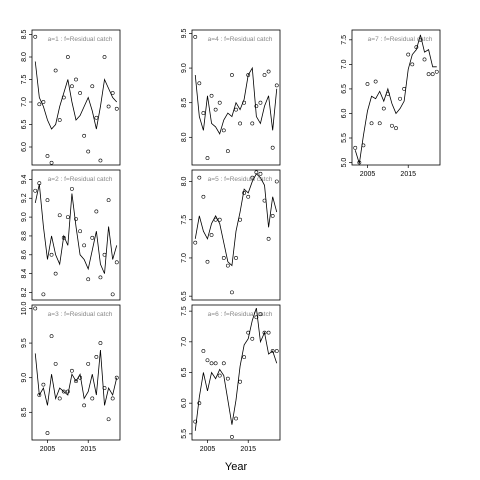  Describe the element at coordinates (184, 403) in the screenshot. I see `y-tick-label: 6.0` at that location.